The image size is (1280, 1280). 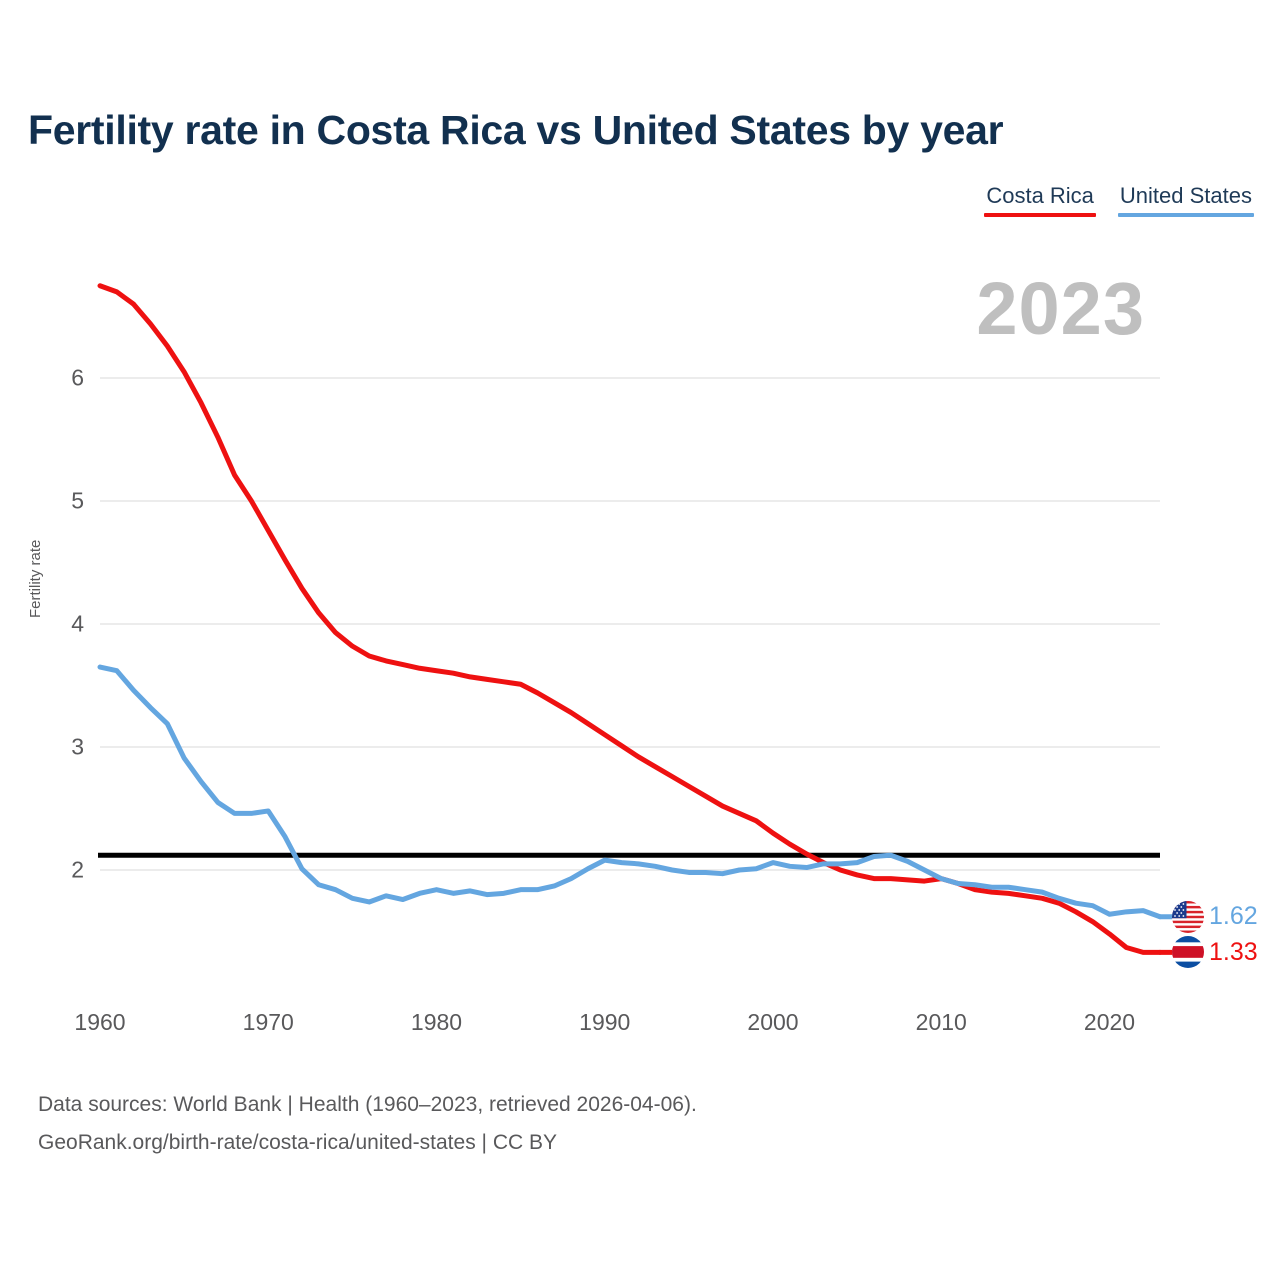 I want to click on end-label-united-states: 1.62, so click(x=1215, y=916).